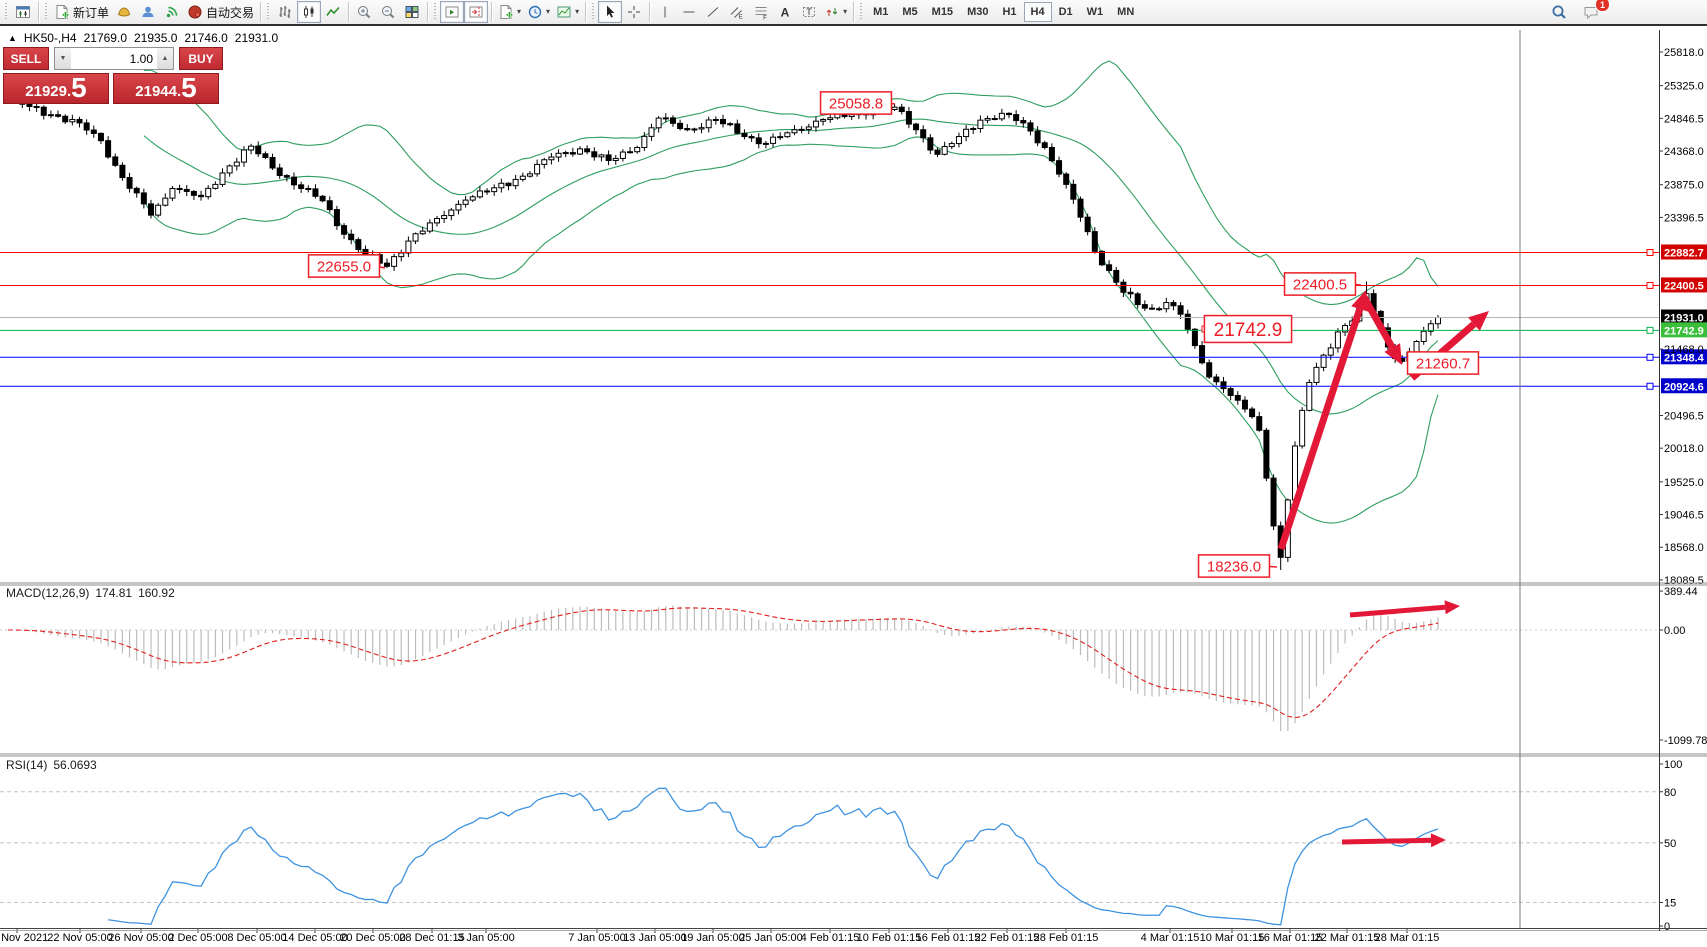  What do you see at coordinates (1126, 12) in the screenshot?
I see `timeframe-mn: MN` at bounding box center [1126, 12].